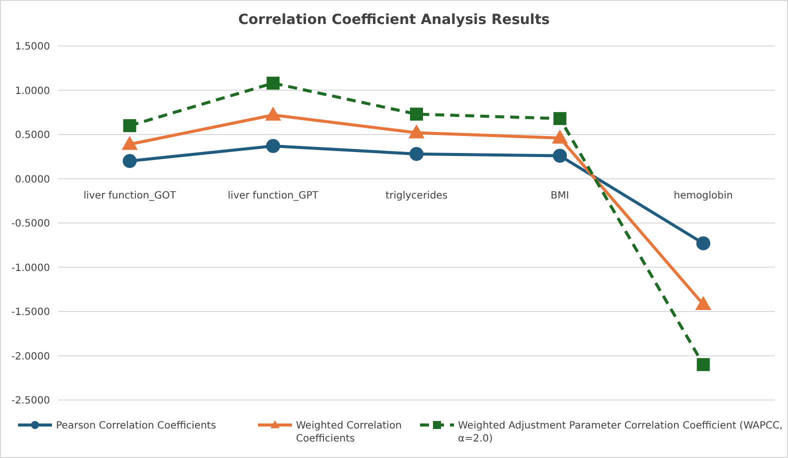 Image resolution: width=788 pixels, height=458 pixels. What do you see at coordinates (32, 91) in the screenshot?
I see `y-tick-label: 1.0000` at bounding box center [32, 91].